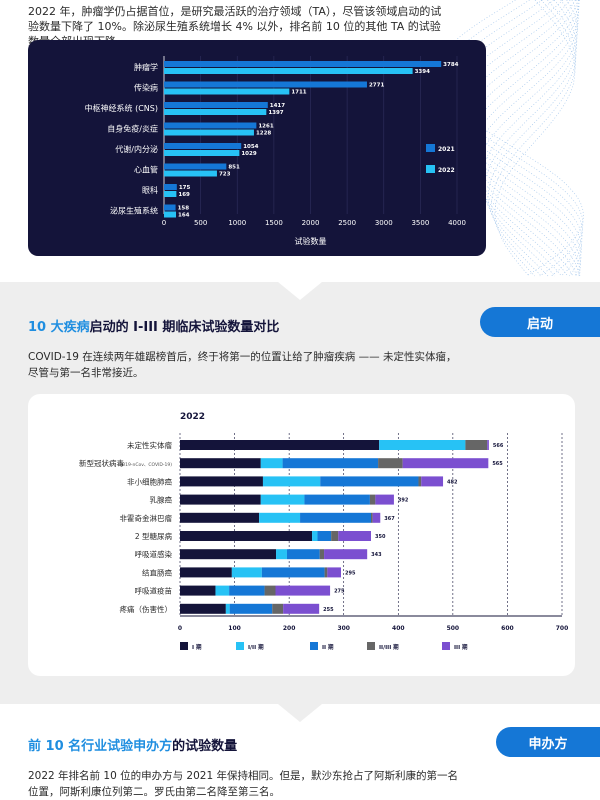 The width and height of the screenshot is (600, 800). What do you see at coordinates (197, 647) in the screenshot?
I see `legend-label: I 期` at bounding box center [197, 647].